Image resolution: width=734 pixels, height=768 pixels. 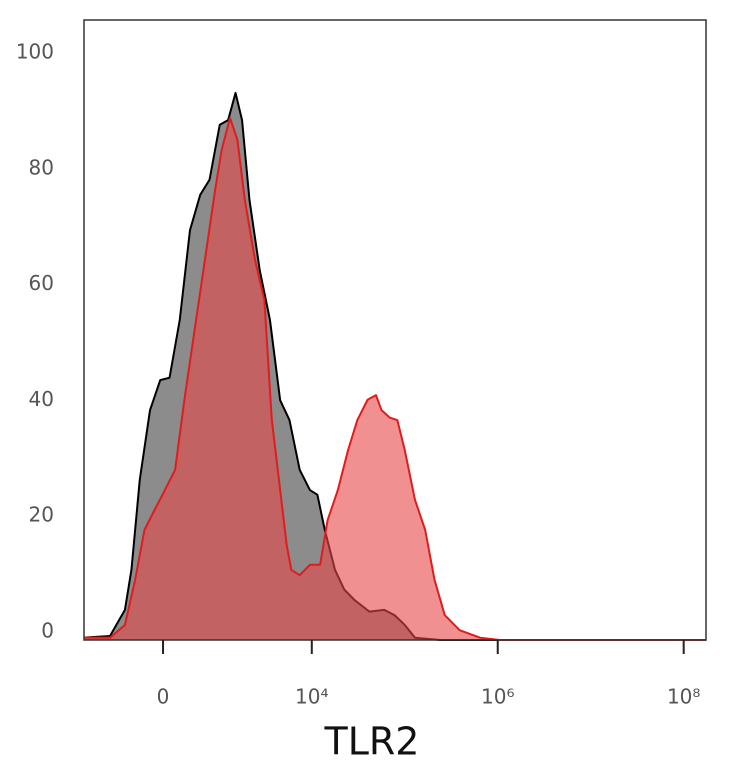 What do you see at coordinates (497, 697) in the screenshot?
I see `x-tick-label: 10⁶` at bounding box center [497, 697].